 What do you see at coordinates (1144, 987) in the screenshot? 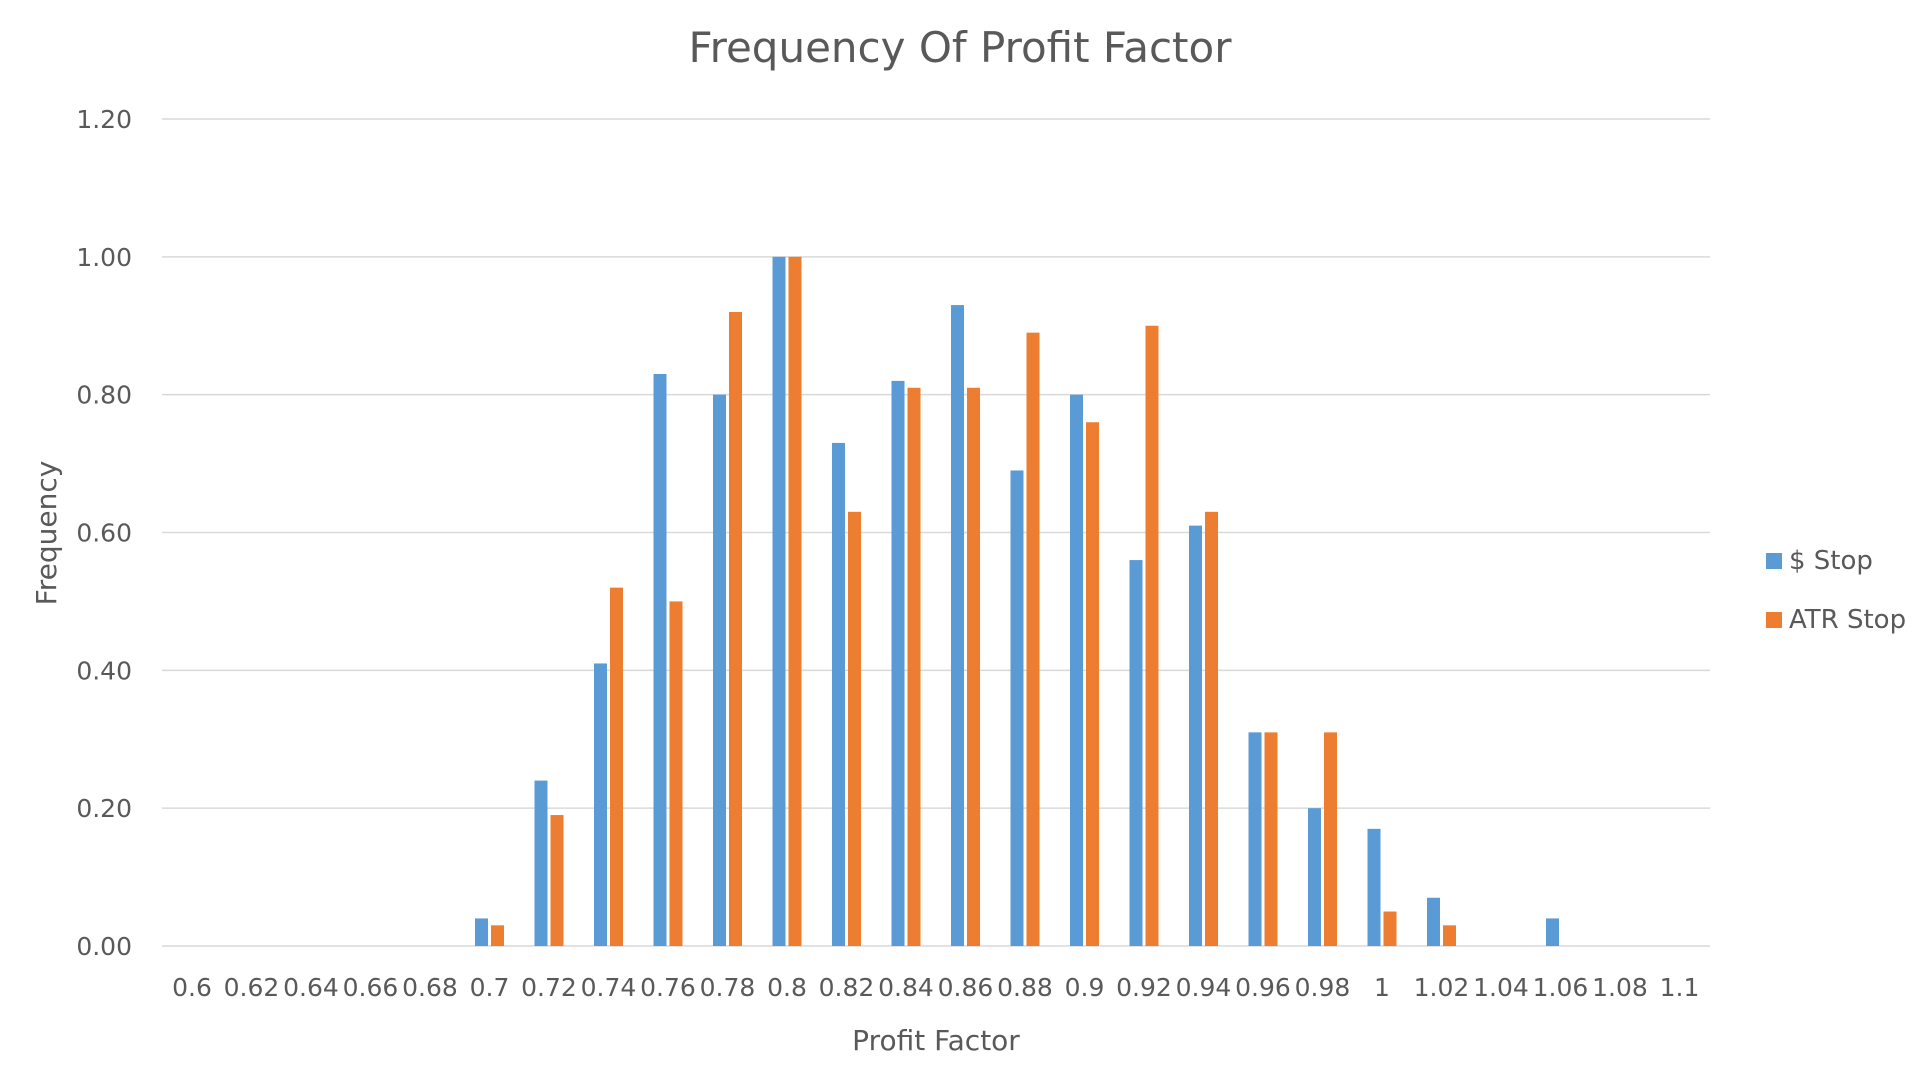
I see `x-tick-label: 0.92` at bounding box center [1144, 987].